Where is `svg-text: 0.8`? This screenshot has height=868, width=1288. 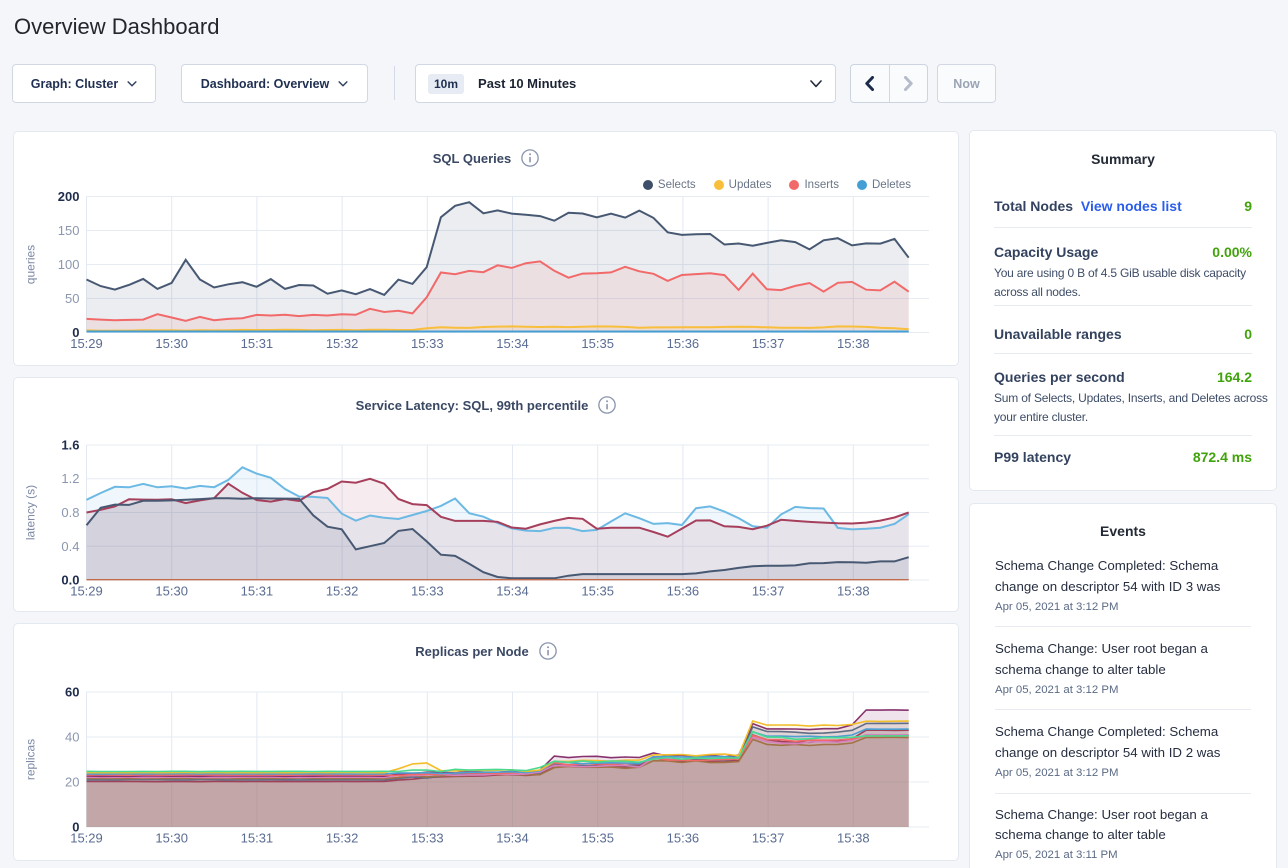
svg-text: 0.8 is located at coordinates (70, 512).